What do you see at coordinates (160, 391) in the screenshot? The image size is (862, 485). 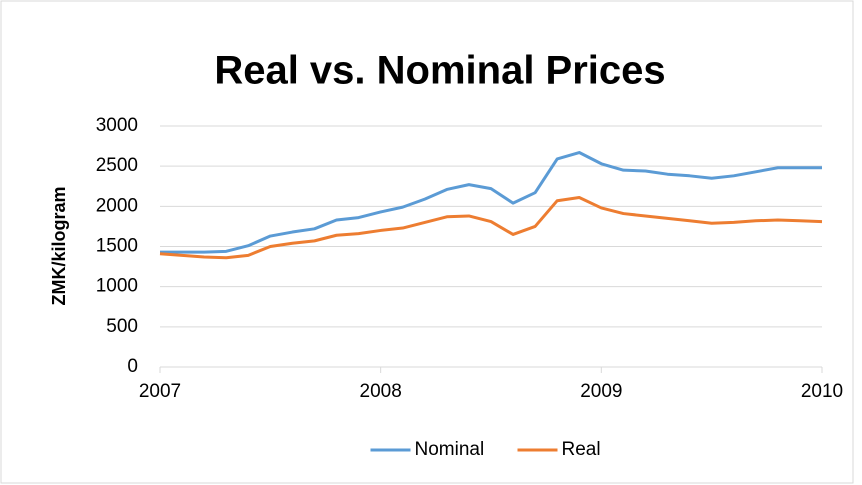 I see `x-tick-label: 2007` at bounding box center [160, 391].